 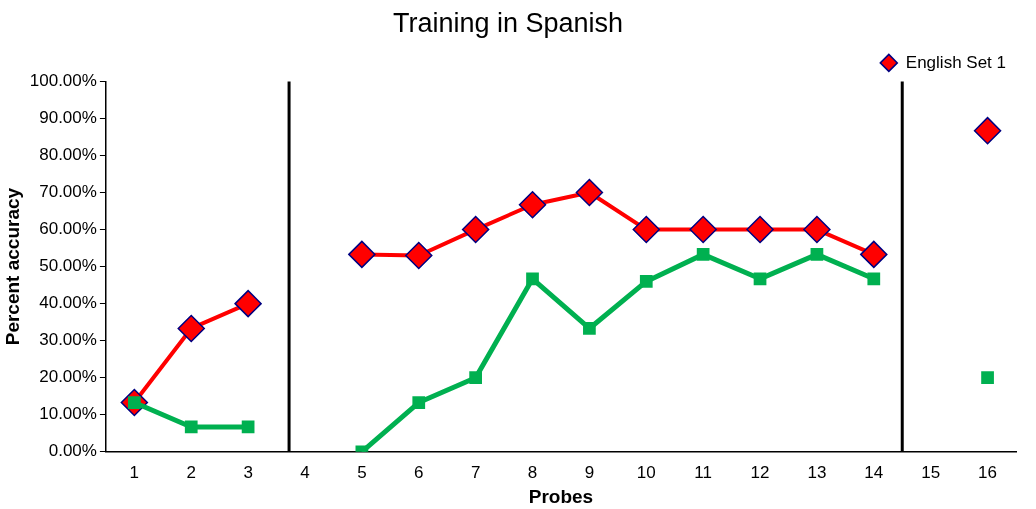 I want to click on x-tick-label: 8, so click(x=532, y=472).